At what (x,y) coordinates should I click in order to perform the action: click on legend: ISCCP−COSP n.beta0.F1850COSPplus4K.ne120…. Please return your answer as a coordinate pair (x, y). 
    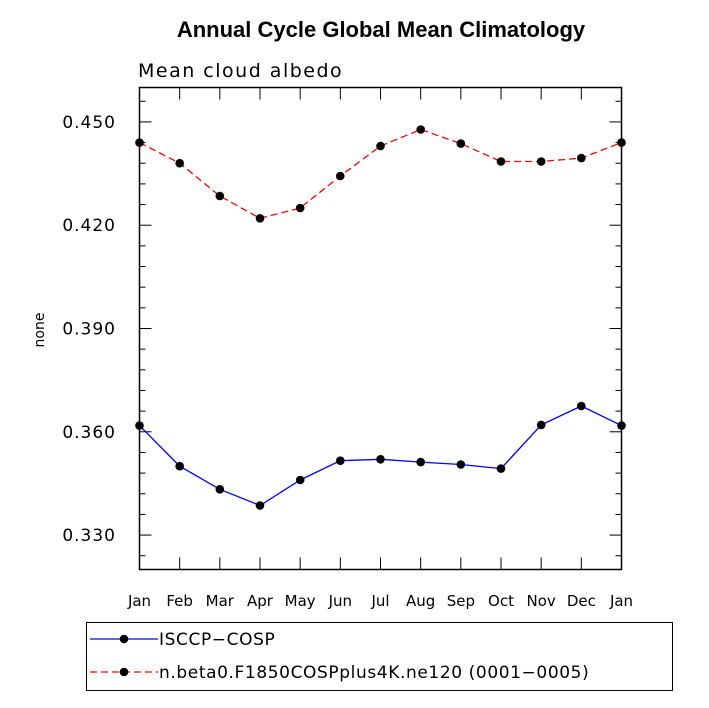
    Looking at the image, I should click on (379, 656).